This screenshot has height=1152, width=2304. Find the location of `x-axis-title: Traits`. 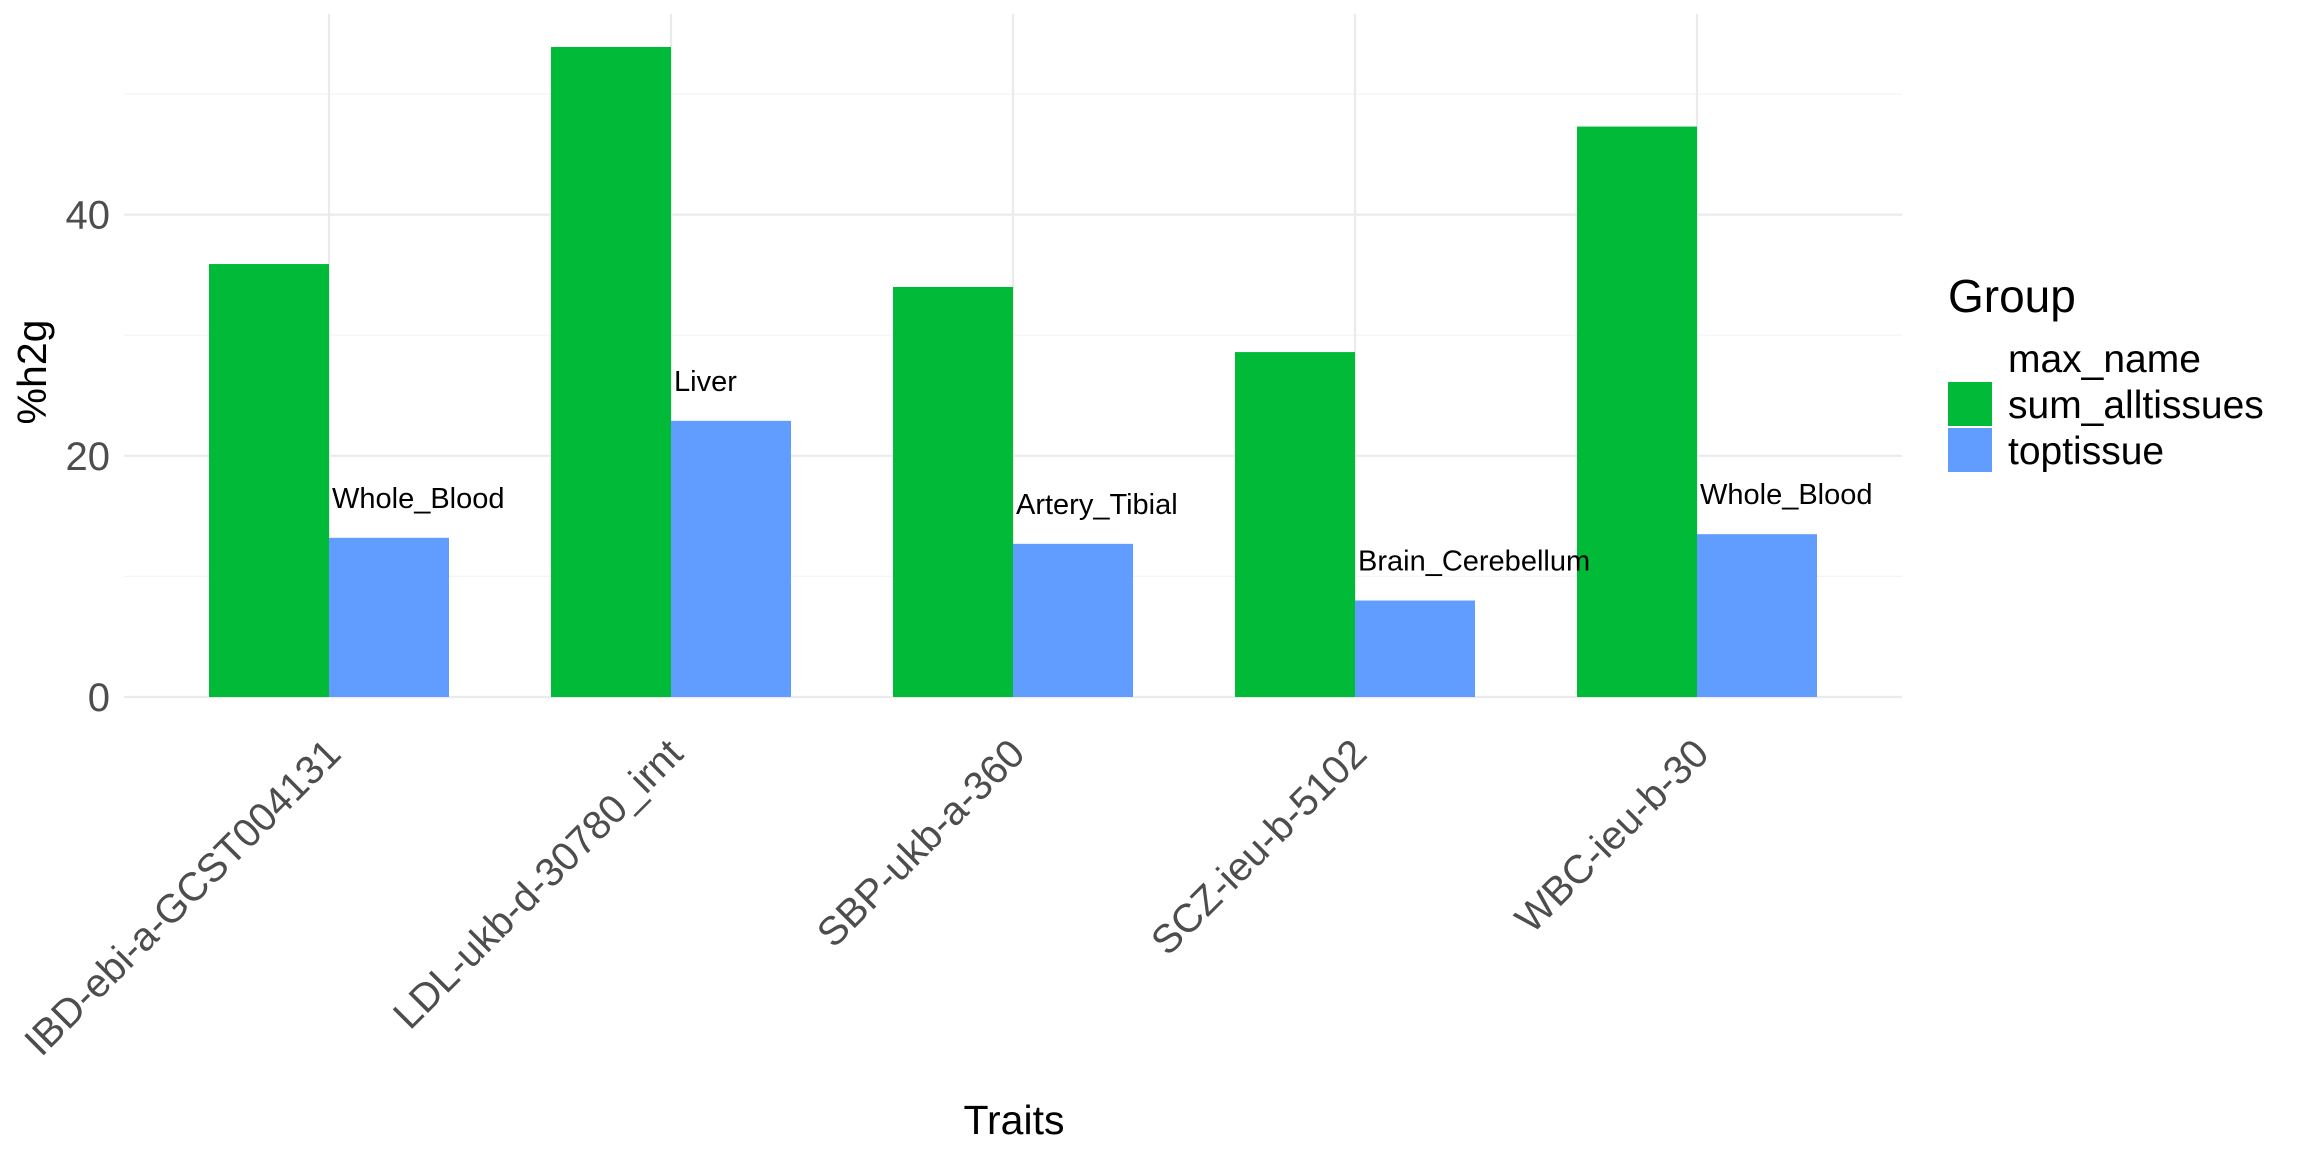

x-axis-title: Traits is located at coordinates (1014, 1120).